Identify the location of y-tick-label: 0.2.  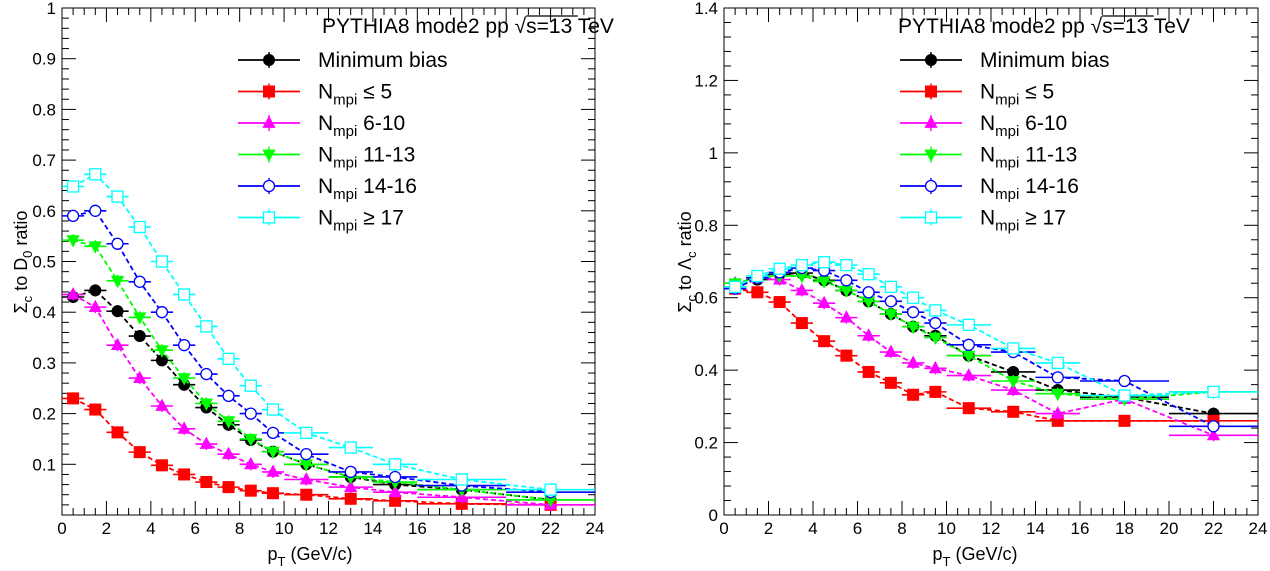
(44, 414).